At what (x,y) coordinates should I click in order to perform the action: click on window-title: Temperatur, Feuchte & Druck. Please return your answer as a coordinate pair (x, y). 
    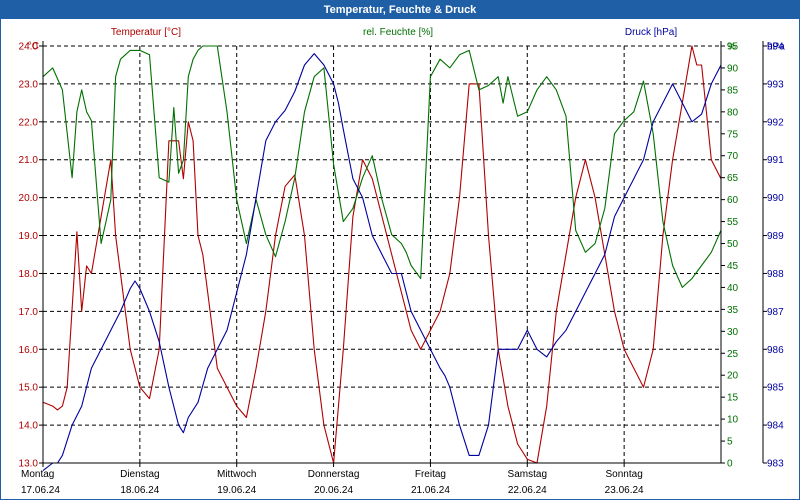
    Looking at the image, I should click on (400, 10).